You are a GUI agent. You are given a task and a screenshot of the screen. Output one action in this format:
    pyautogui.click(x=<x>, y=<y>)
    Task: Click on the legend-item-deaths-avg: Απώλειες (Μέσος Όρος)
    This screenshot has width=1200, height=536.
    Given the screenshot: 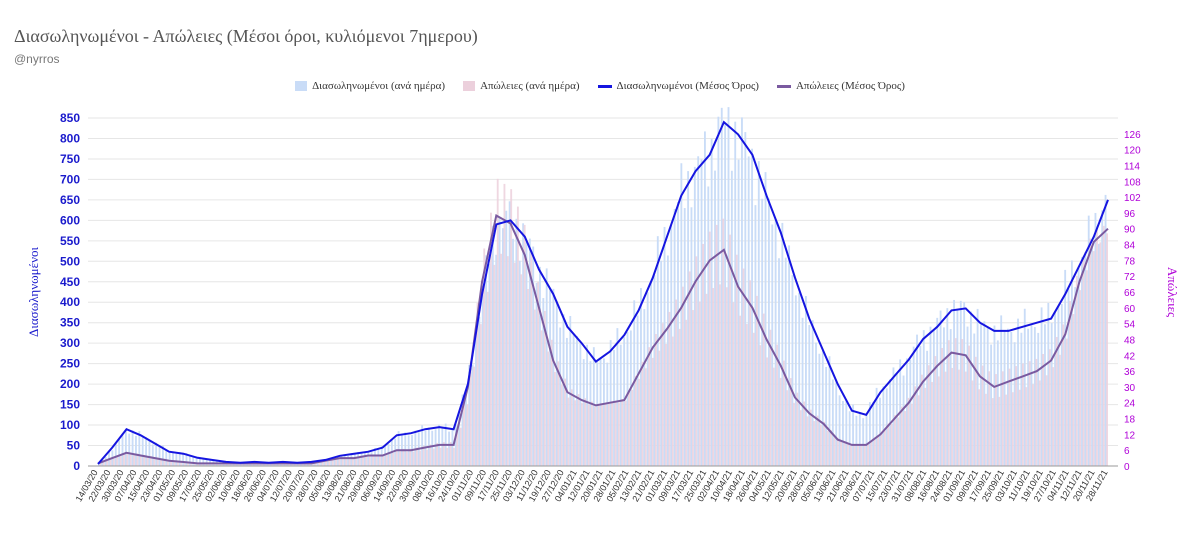 What is the action you would take?
    pyautogui.click(x=840, y=86)
    